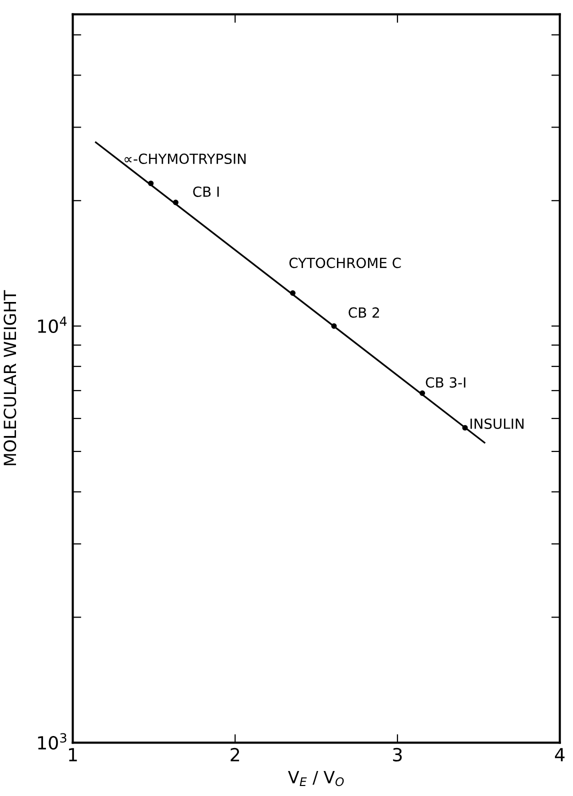 The width and height of the screenshot is (573, 796). Describe the element at coordinates (363, 312) in the screenshot. I see `annotation: CB 2` at that location.